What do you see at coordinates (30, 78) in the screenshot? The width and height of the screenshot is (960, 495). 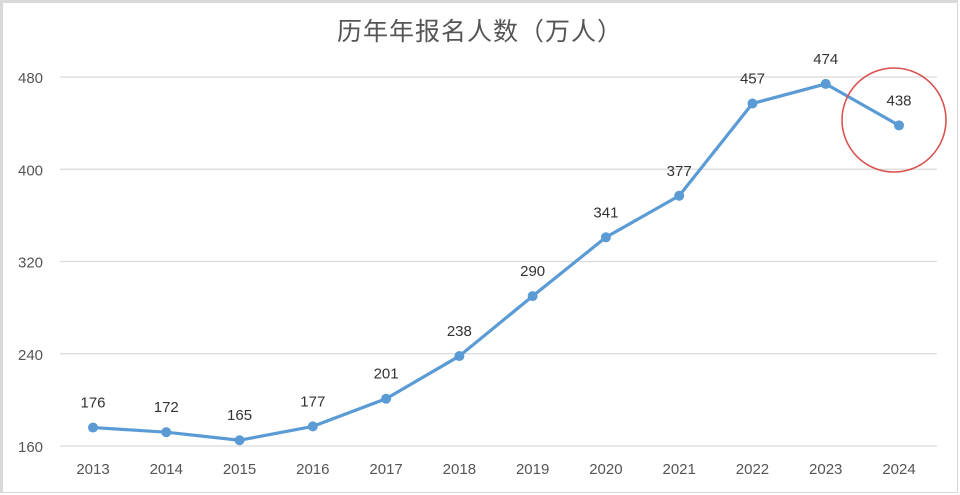 I see `y-tick-label: 480` at bounding box center [30, 78].